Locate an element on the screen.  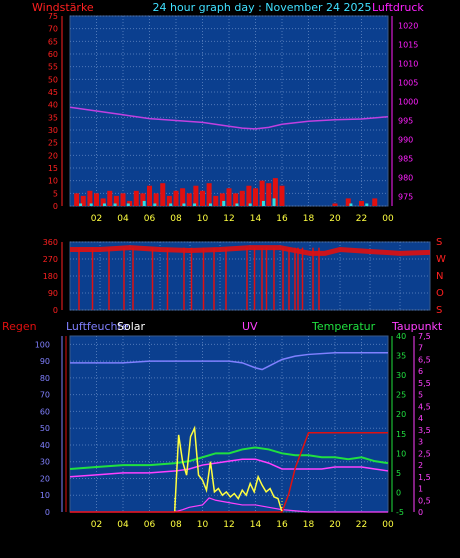
legend-solar: Solar is located at coordinates (131, 326).